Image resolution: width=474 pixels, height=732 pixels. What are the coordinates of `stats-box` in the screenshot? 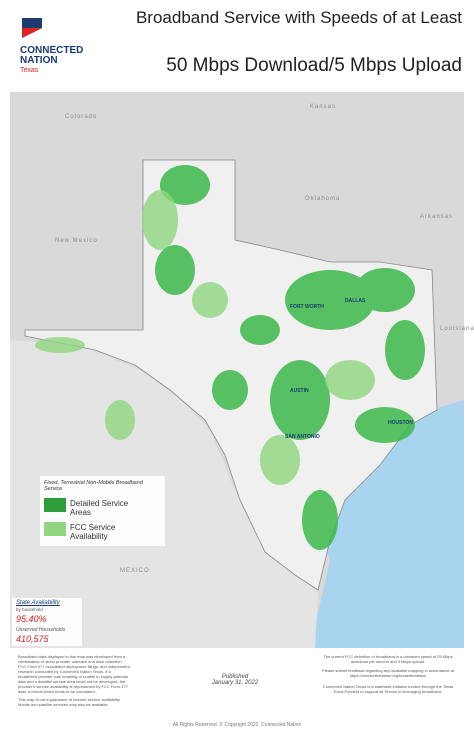 It's located at (47, 622).